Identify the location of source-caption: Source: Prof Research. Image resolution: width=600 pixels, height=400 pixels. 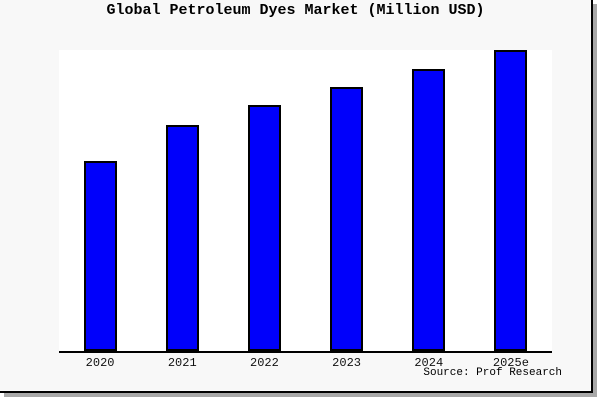
(492, 373).